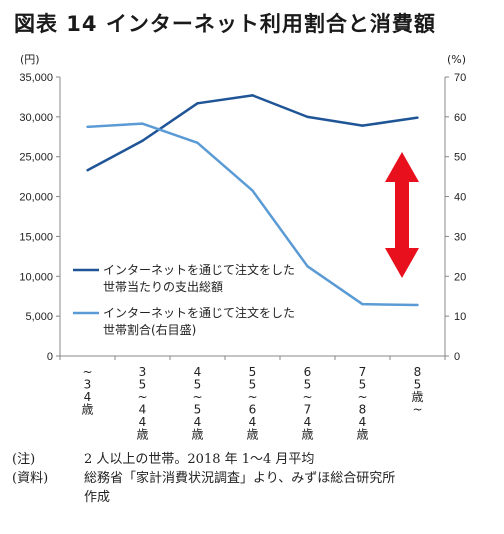 This screenshot has width=504, height=534. What do you see at coordinates (460, 317) in the screenshot?
I see `right-tick-label: 10` at bounding box center [460, 317].